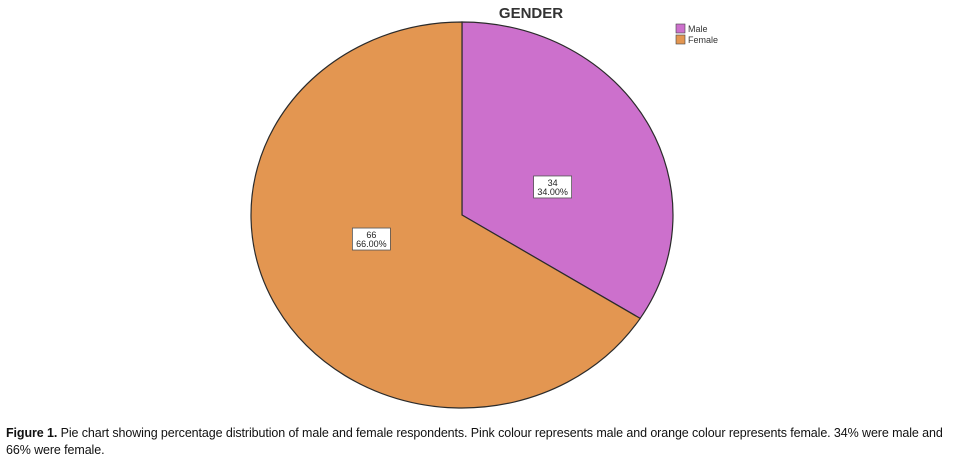  Describe the element at coordinates (32, 433) in the screenshot. I see `caption-label: Figure 1.` at that location.